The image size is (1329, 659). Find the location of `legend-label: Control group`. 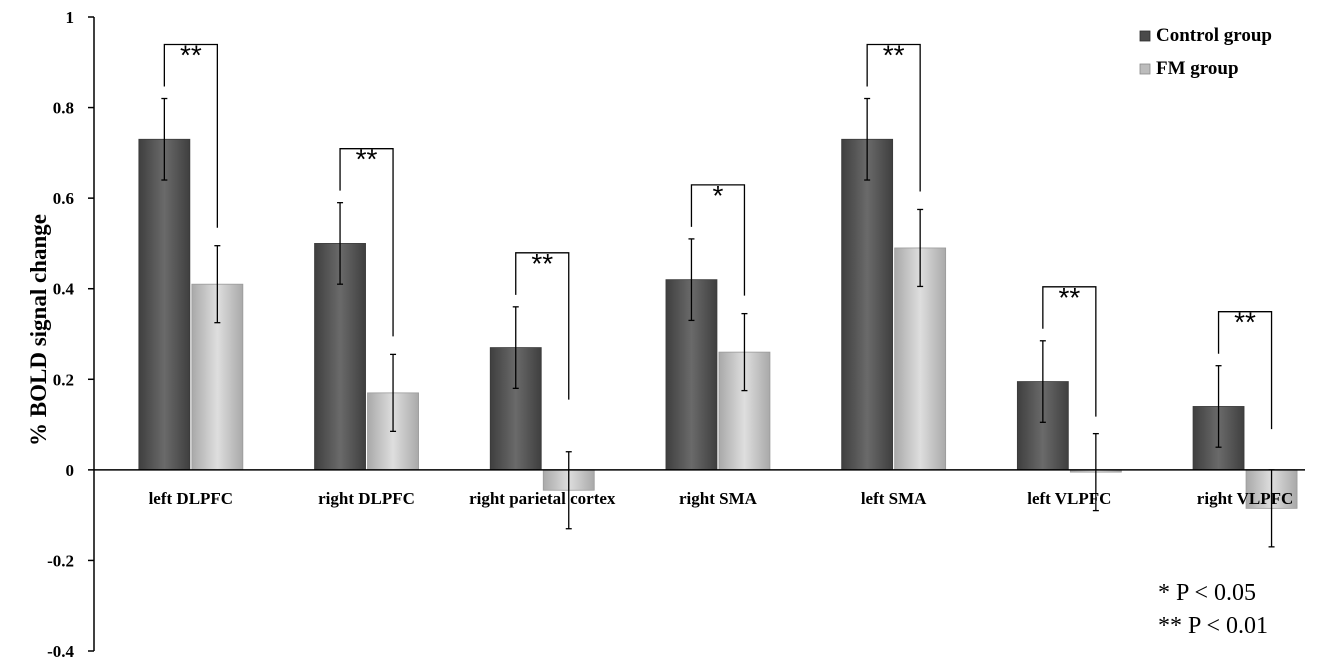

legend-label: Control group is located at coordinates (1214, 35).